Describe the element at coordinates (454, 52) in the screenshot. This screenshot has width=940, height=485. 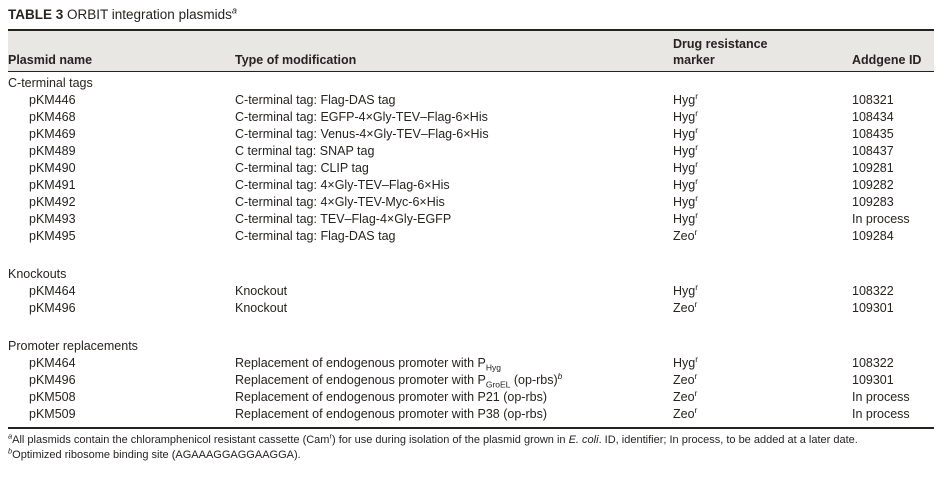
I see `col-header-modification: Type of modification` at that location.